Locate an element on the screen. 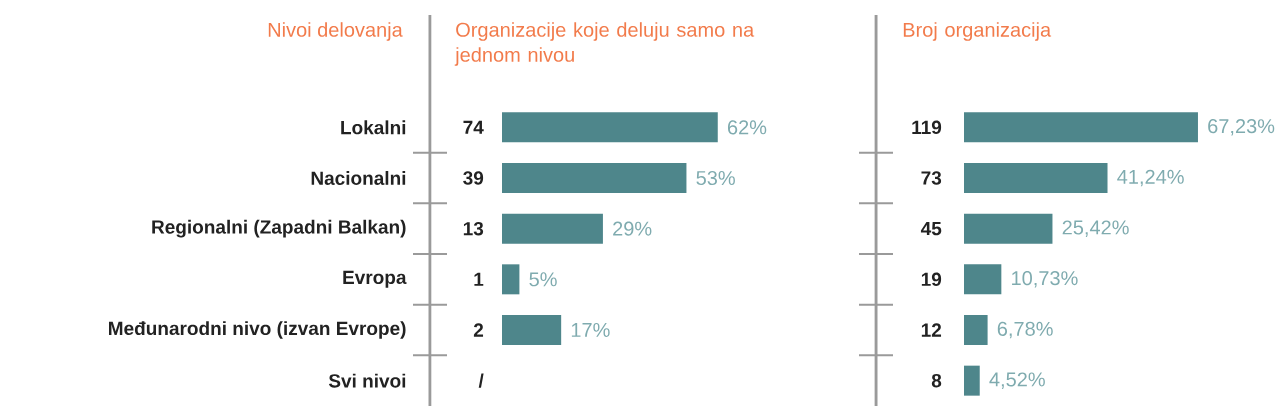 The image size is (1288, 406). y-tick-label: Nacionalni is located at coordinates (358, 178).